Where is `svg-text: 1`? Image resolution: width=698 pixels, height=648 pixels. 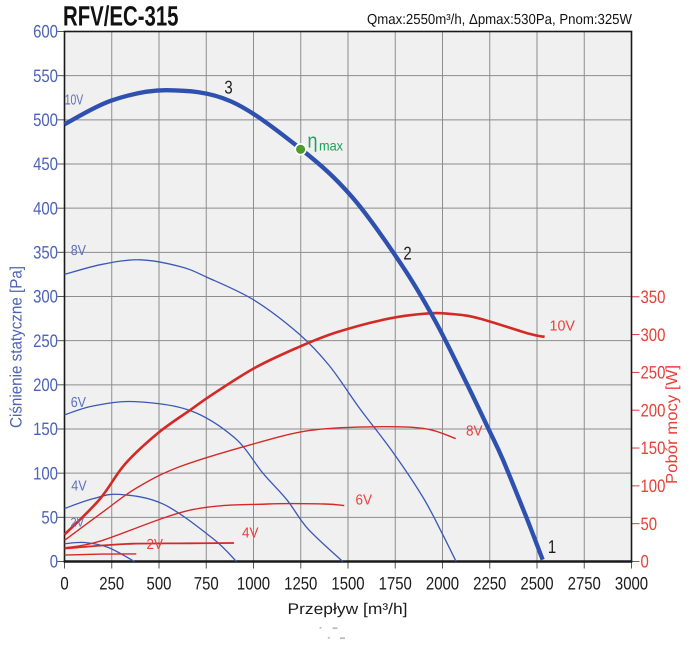
svg-text: 1 is located at coordinates (552, 546).